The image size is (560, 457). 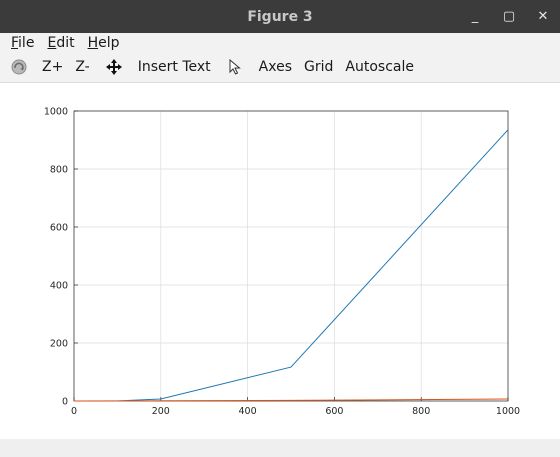 I want to click on y-tick-label: 0, so click(x=65, y=402).